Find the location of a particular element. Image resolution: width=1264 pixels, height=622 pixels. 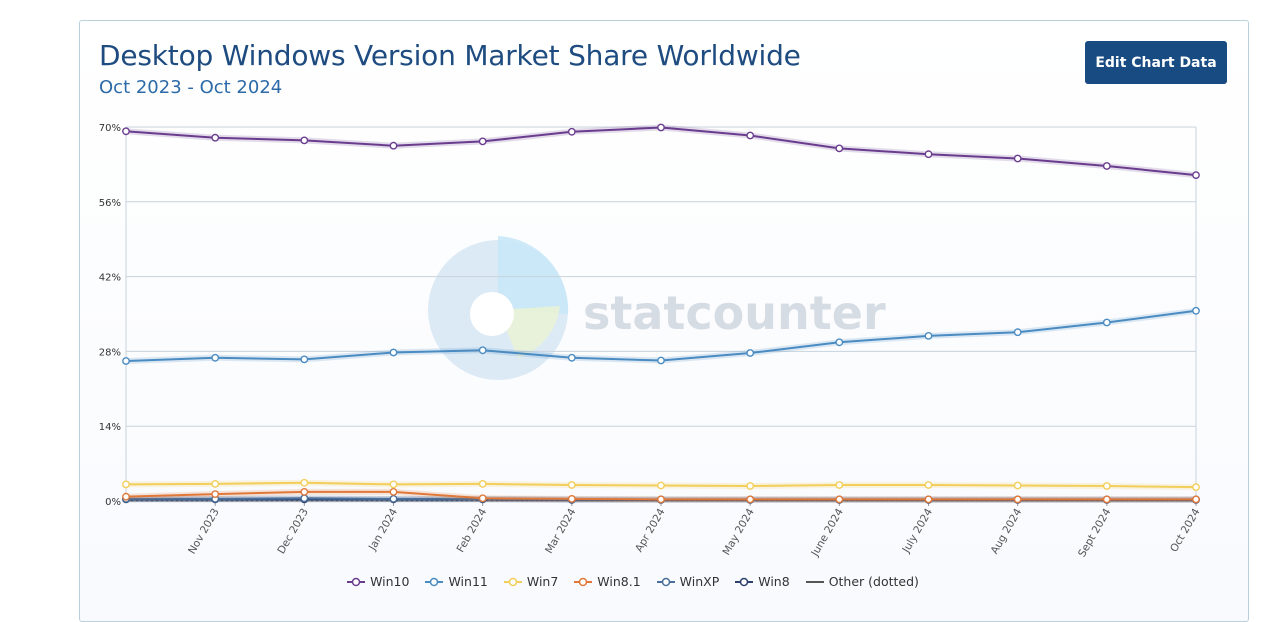

series-line-shadow-win10 is located at coordinates (661, 151).